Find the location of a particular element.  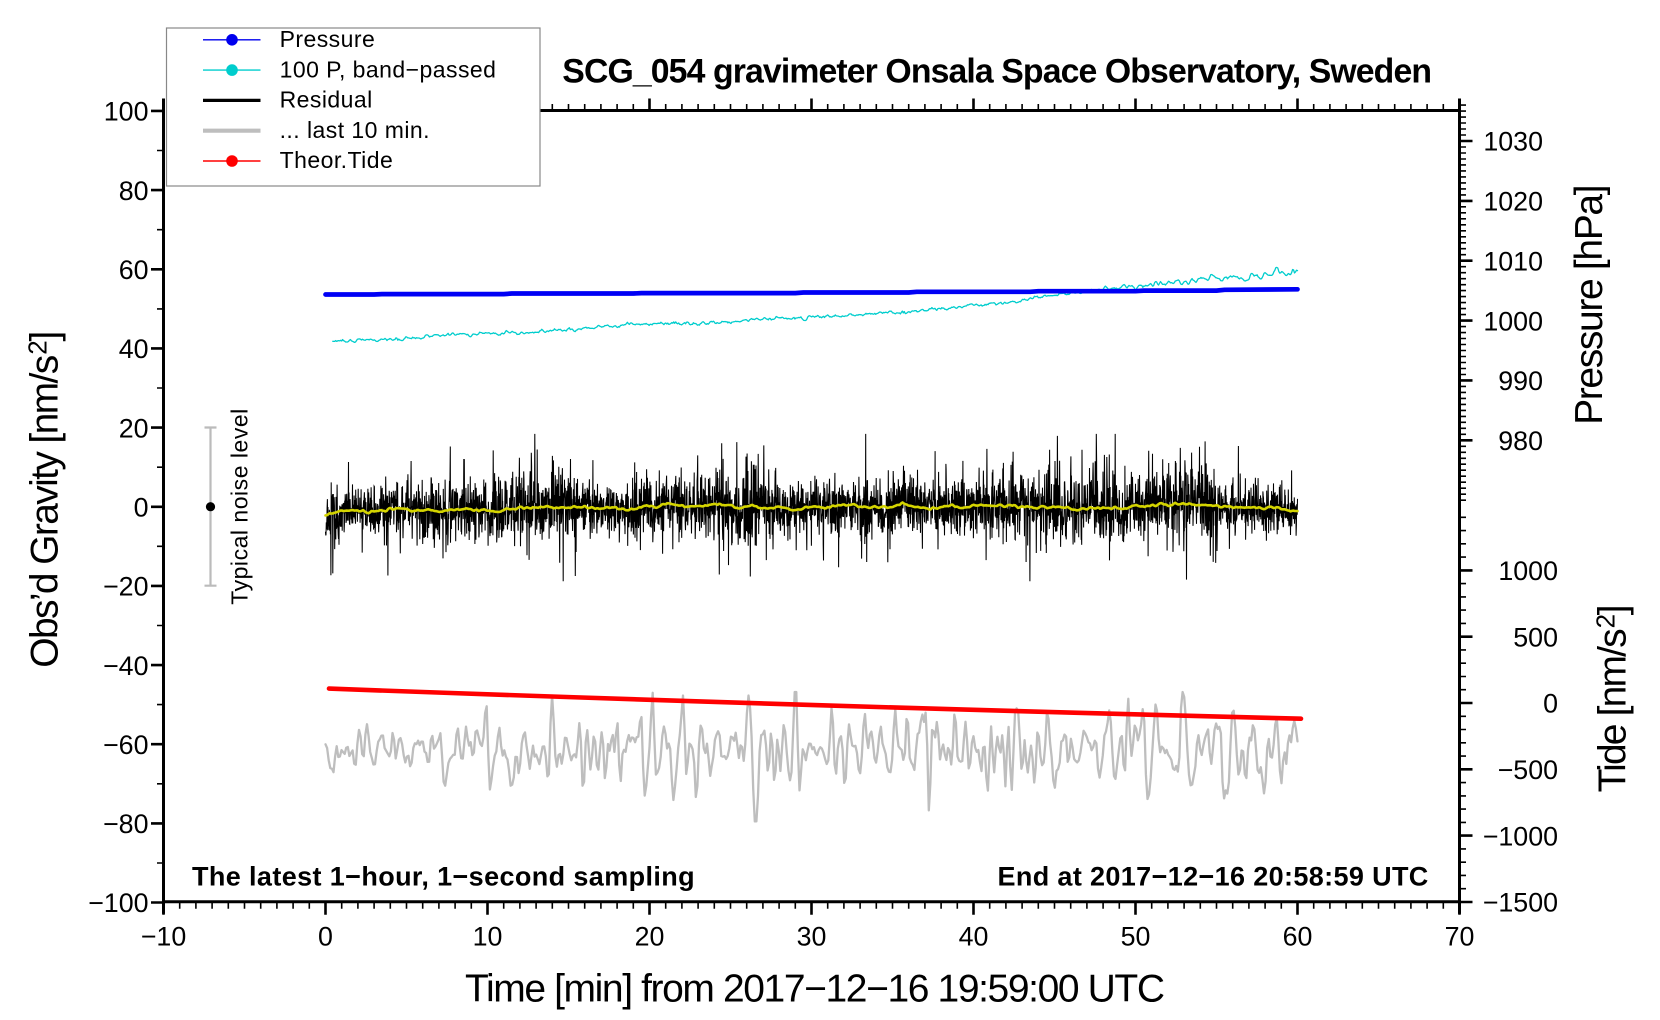

svg-text: 1010 is located at coordinates (1513, 261).